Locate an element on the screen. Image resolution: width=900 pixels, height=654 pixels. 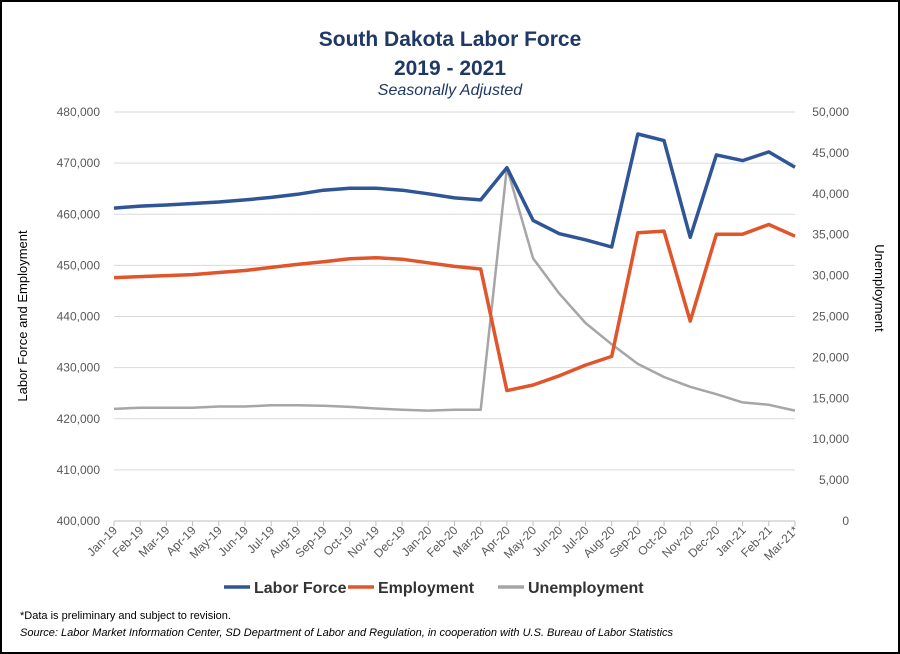
right-tick-label: 10,000 is located at coordinates (830, 439).